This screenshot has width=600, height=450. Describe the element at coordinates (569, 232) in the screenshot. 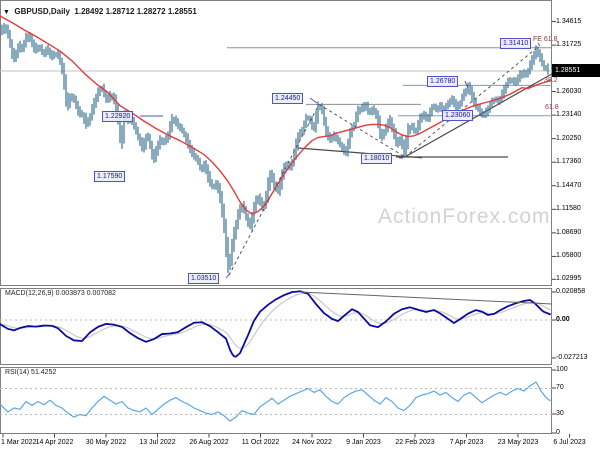

I see `price-axis-tick-label: 1.08690` at that location.